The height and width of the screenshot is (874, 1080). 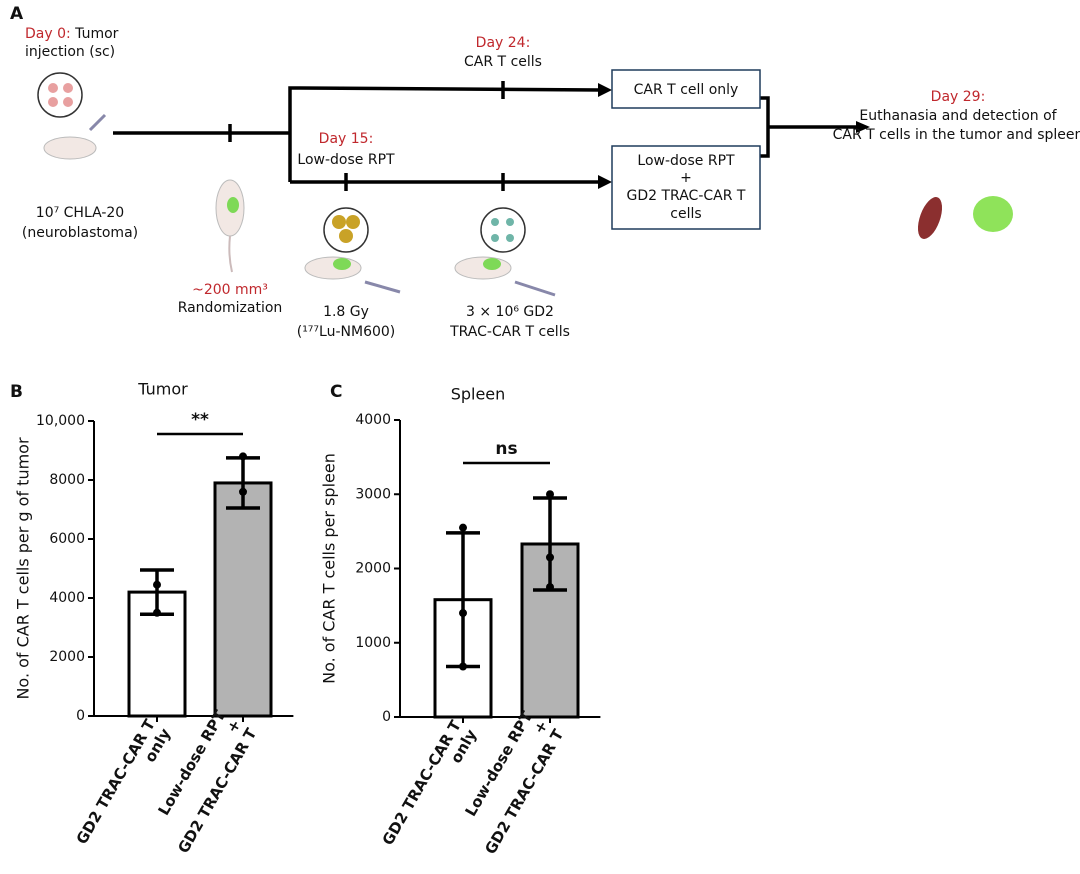 I want to click on dose-label: (¹⁷⁷Lu-NM600), so click(x=346, y=332).